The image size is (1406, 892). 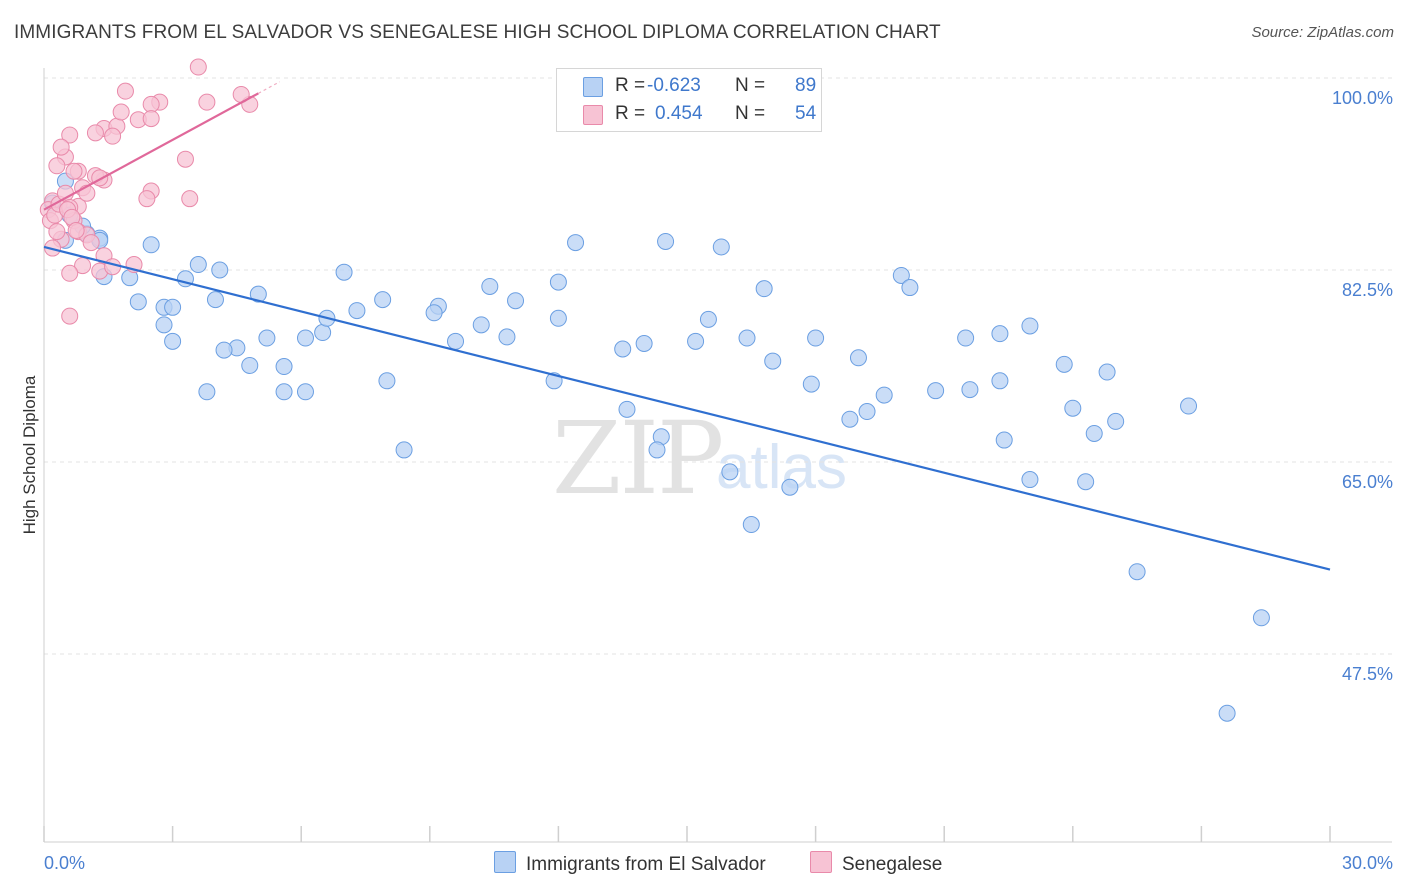 What do you see at coordinates (505, 862) in the screenshot?
I see `bottom-legend-swatch-el-salvador` at bounding box center [505, 862].